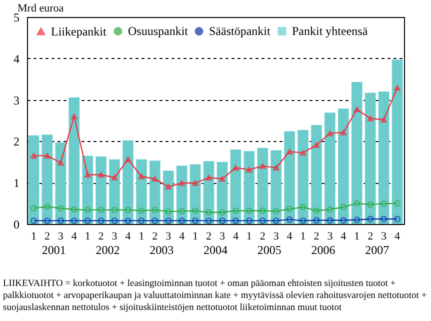 Image resolution: width=431 pixels, height=321 pixels. Describe the element at coordinates (108, 250) in the screenshot. I see `text: 2002` at that location.